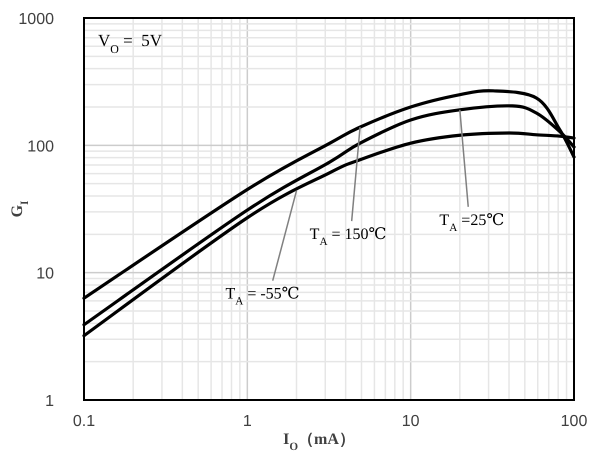 Image resolution: width=590 pixels, height=455 pixels. I want to click on annotation: T$_{A}$ = 150℃, so click(348, 237).